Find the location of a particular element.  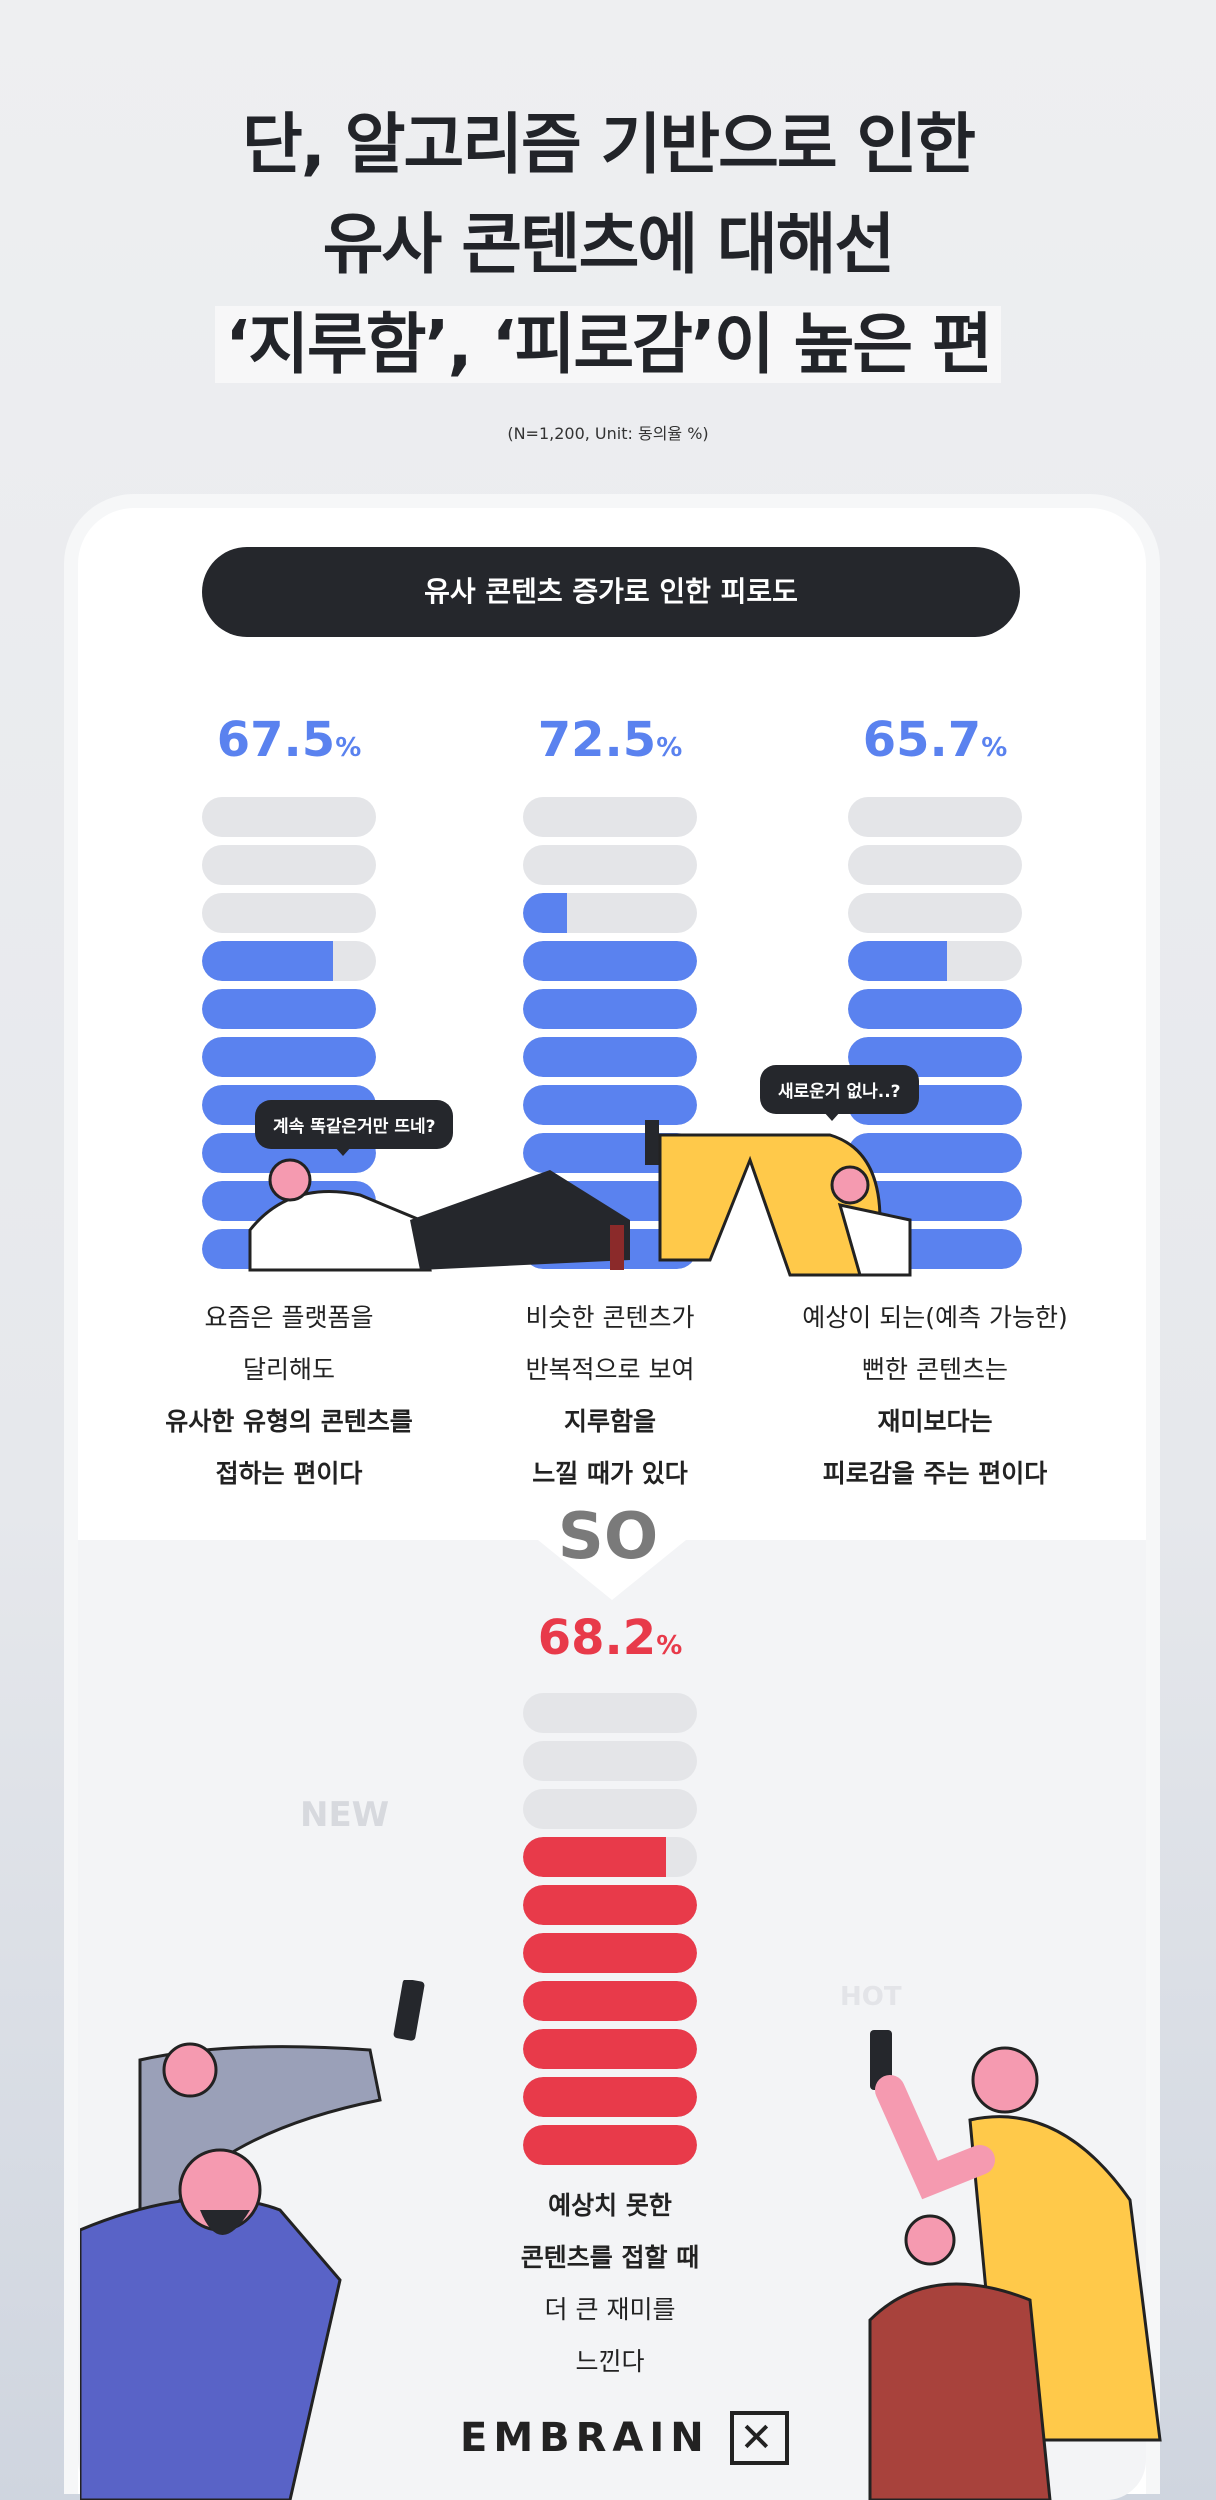

caption-line: 콘텐츠를 접할 때 is located at coordinates (610, 2257).